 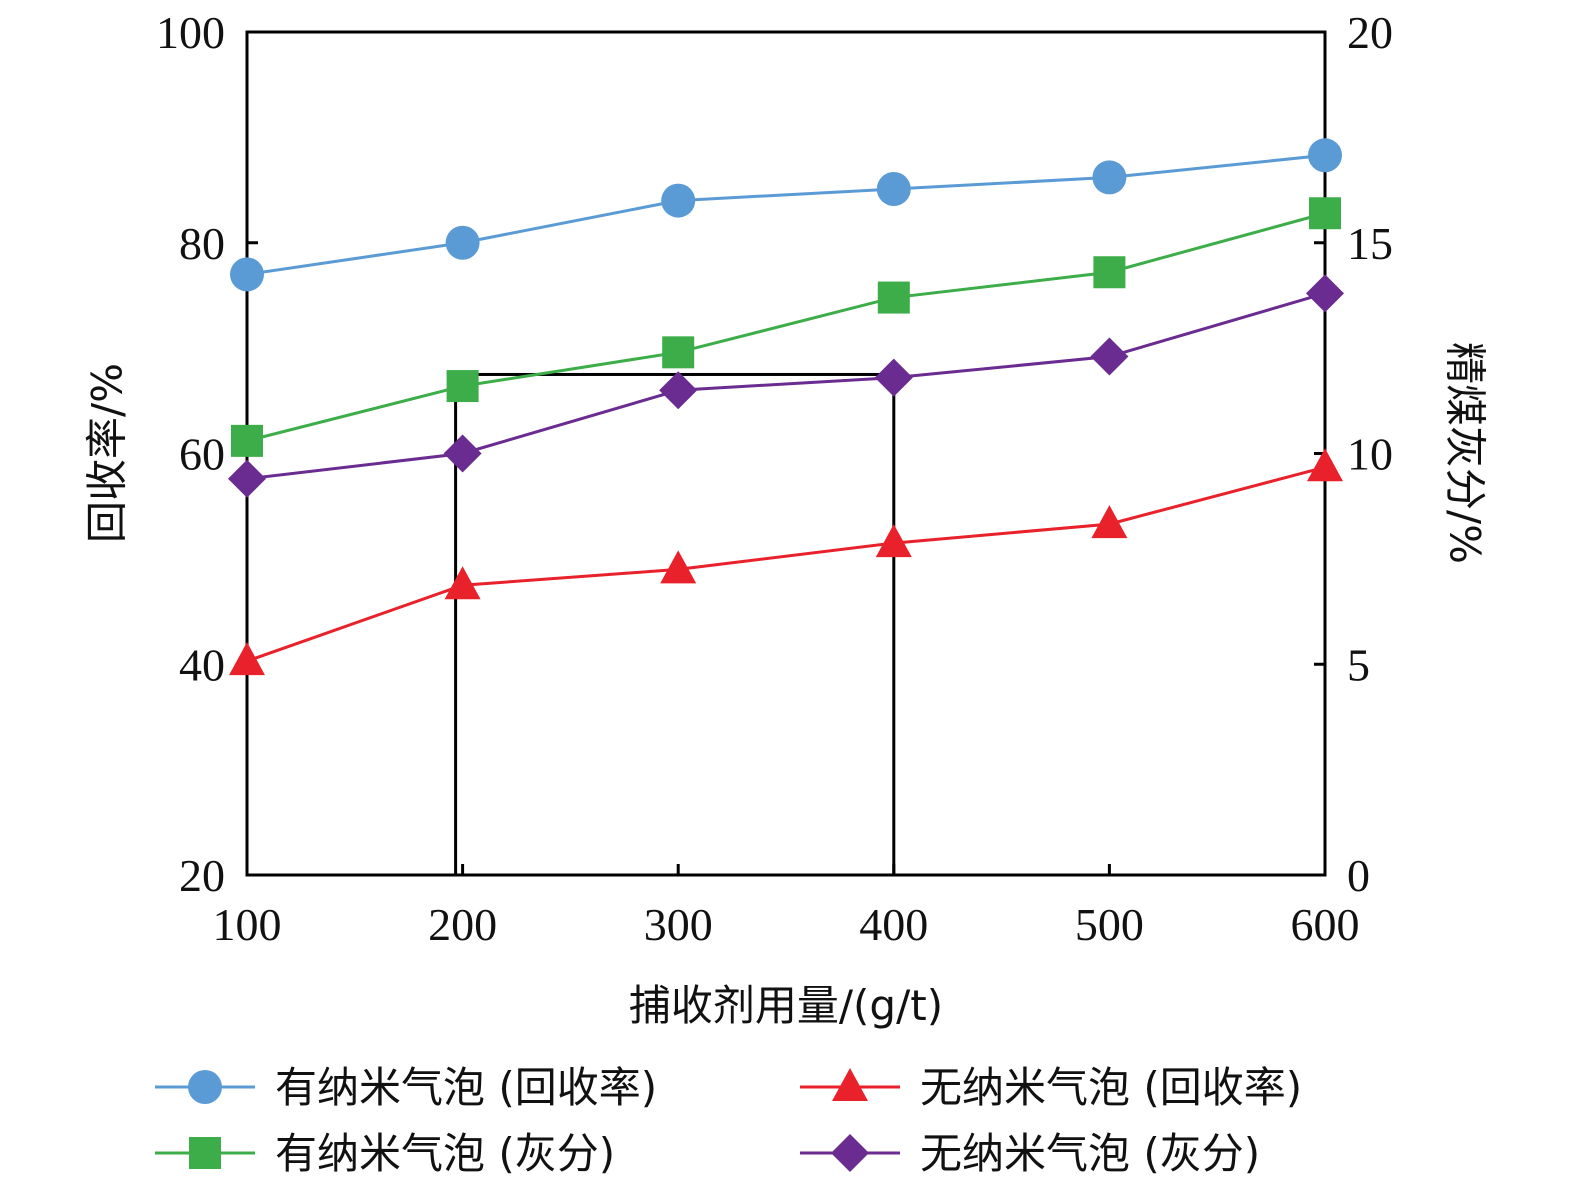 I want to click on x-tick-label: 500, so click(x=1109, y=924).